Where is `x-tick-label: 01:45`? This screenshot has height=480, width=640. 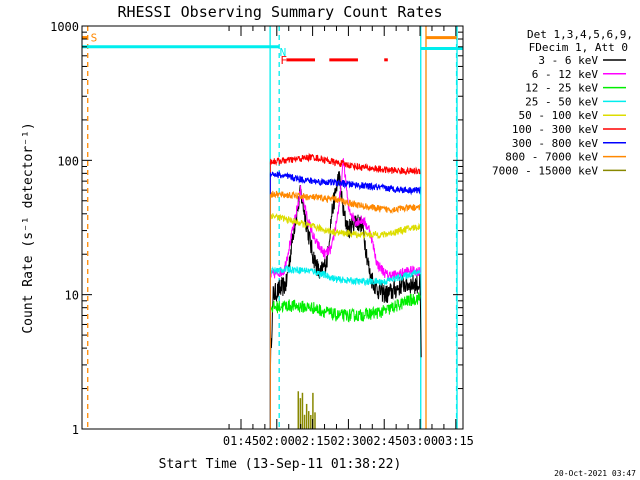
x-tick-label: 01:45 is located at coordinates (241, 441).